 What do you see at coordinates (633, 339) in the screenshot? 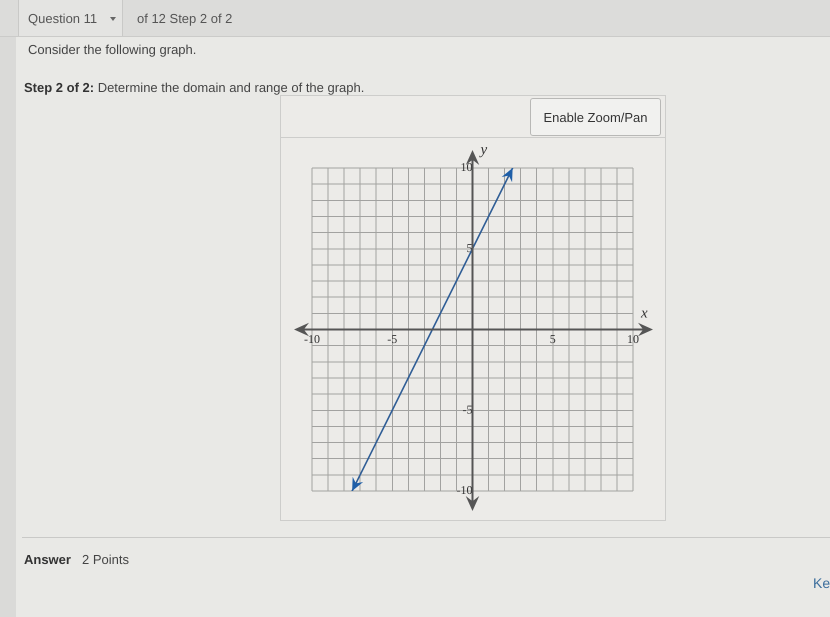
I see `x-tick-label: 10` at bounding box center [633, 339].